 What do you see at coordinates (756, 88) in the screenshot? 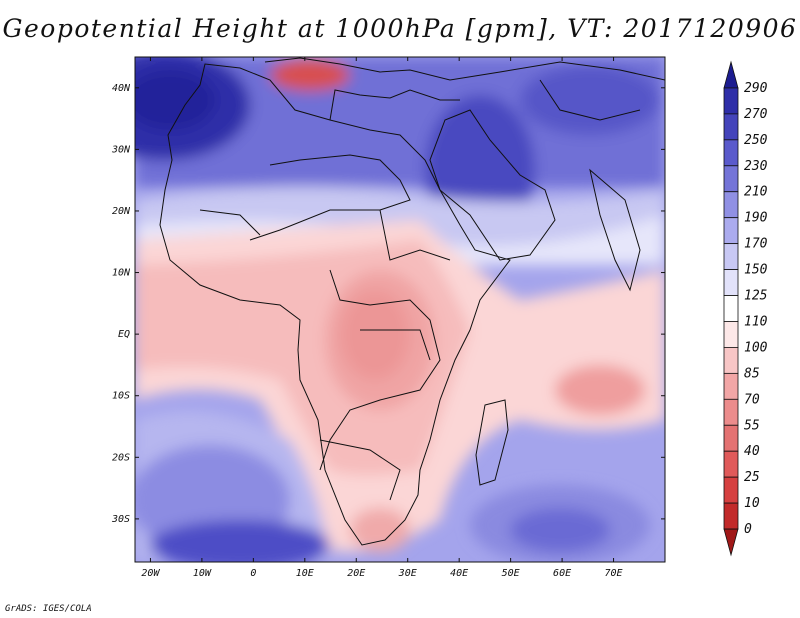
I see `colorbar-label: 290` at bounding box center [756, 88].